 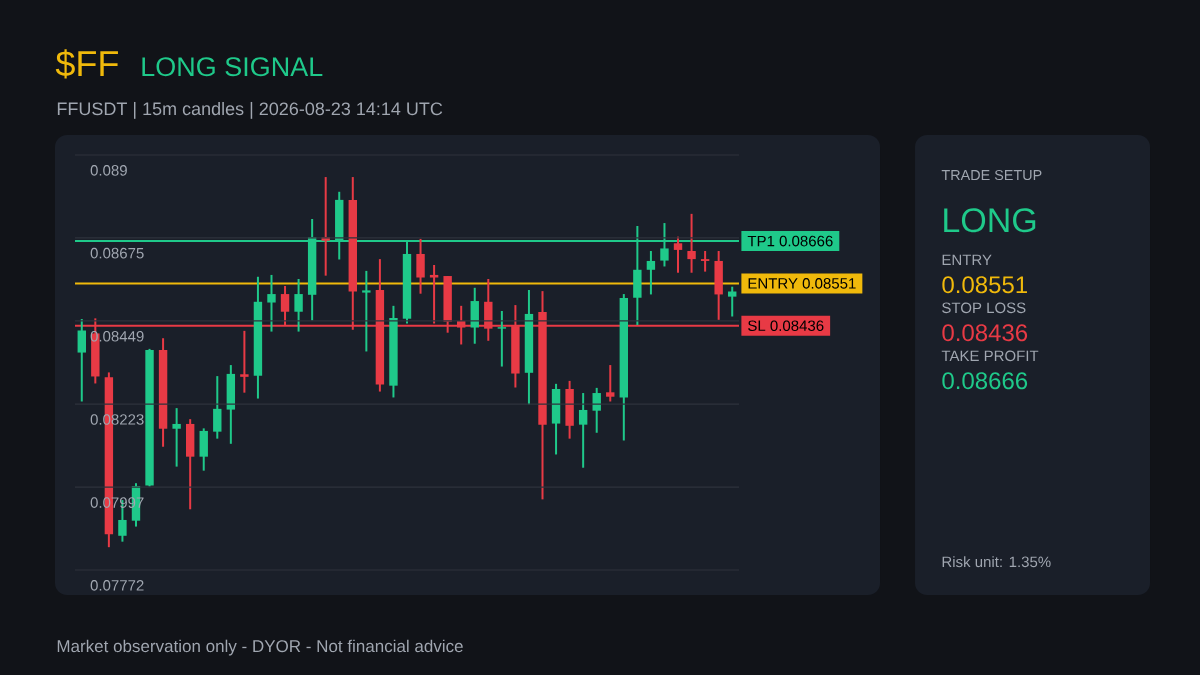 I want to click on text: 0.08436, so click(x=985, y=333).